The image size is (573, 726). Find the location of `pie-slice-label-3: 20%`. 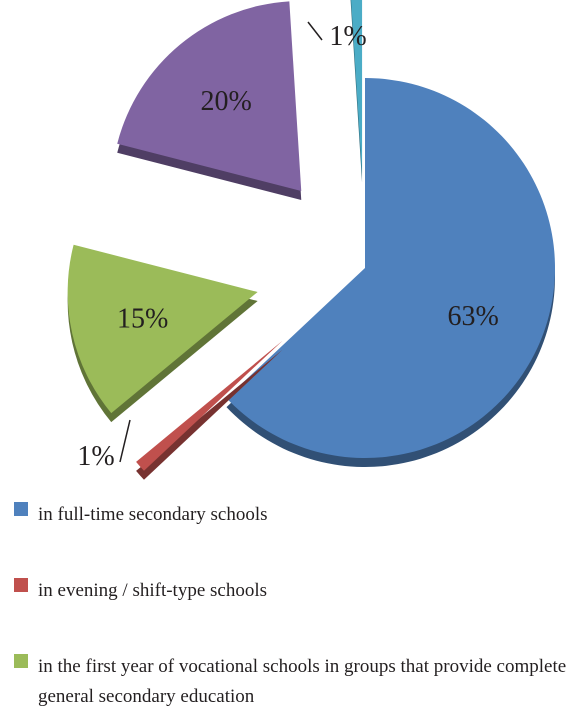

pie-slice-label-3: 20% is located at coordinates (226, 101).